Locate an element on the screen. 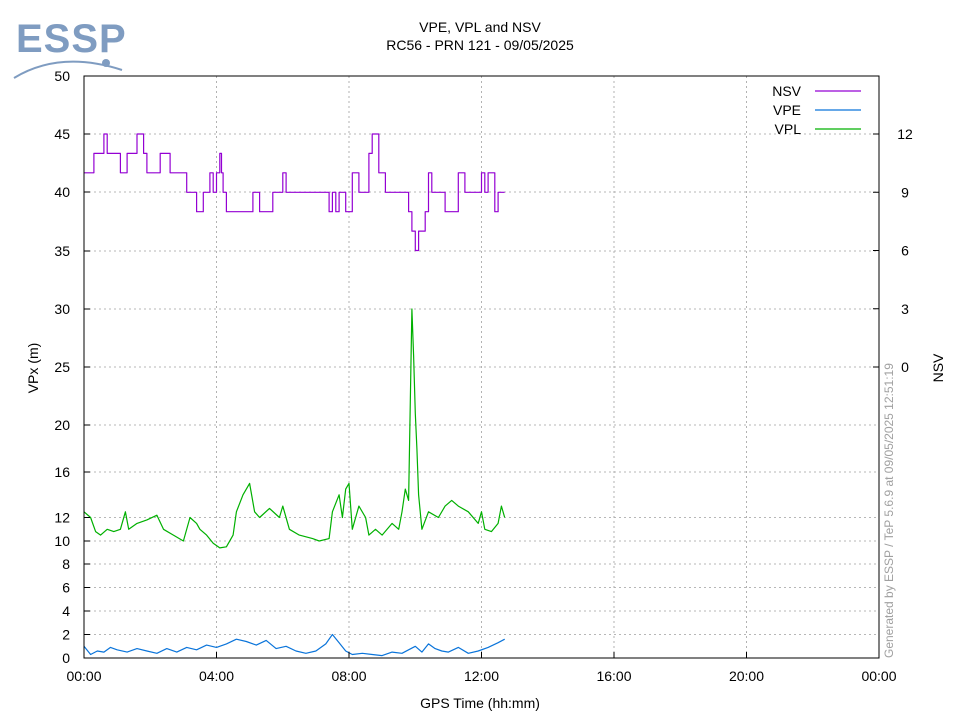  legend-label-vpl: VPL is located at coordinates (788, 129).